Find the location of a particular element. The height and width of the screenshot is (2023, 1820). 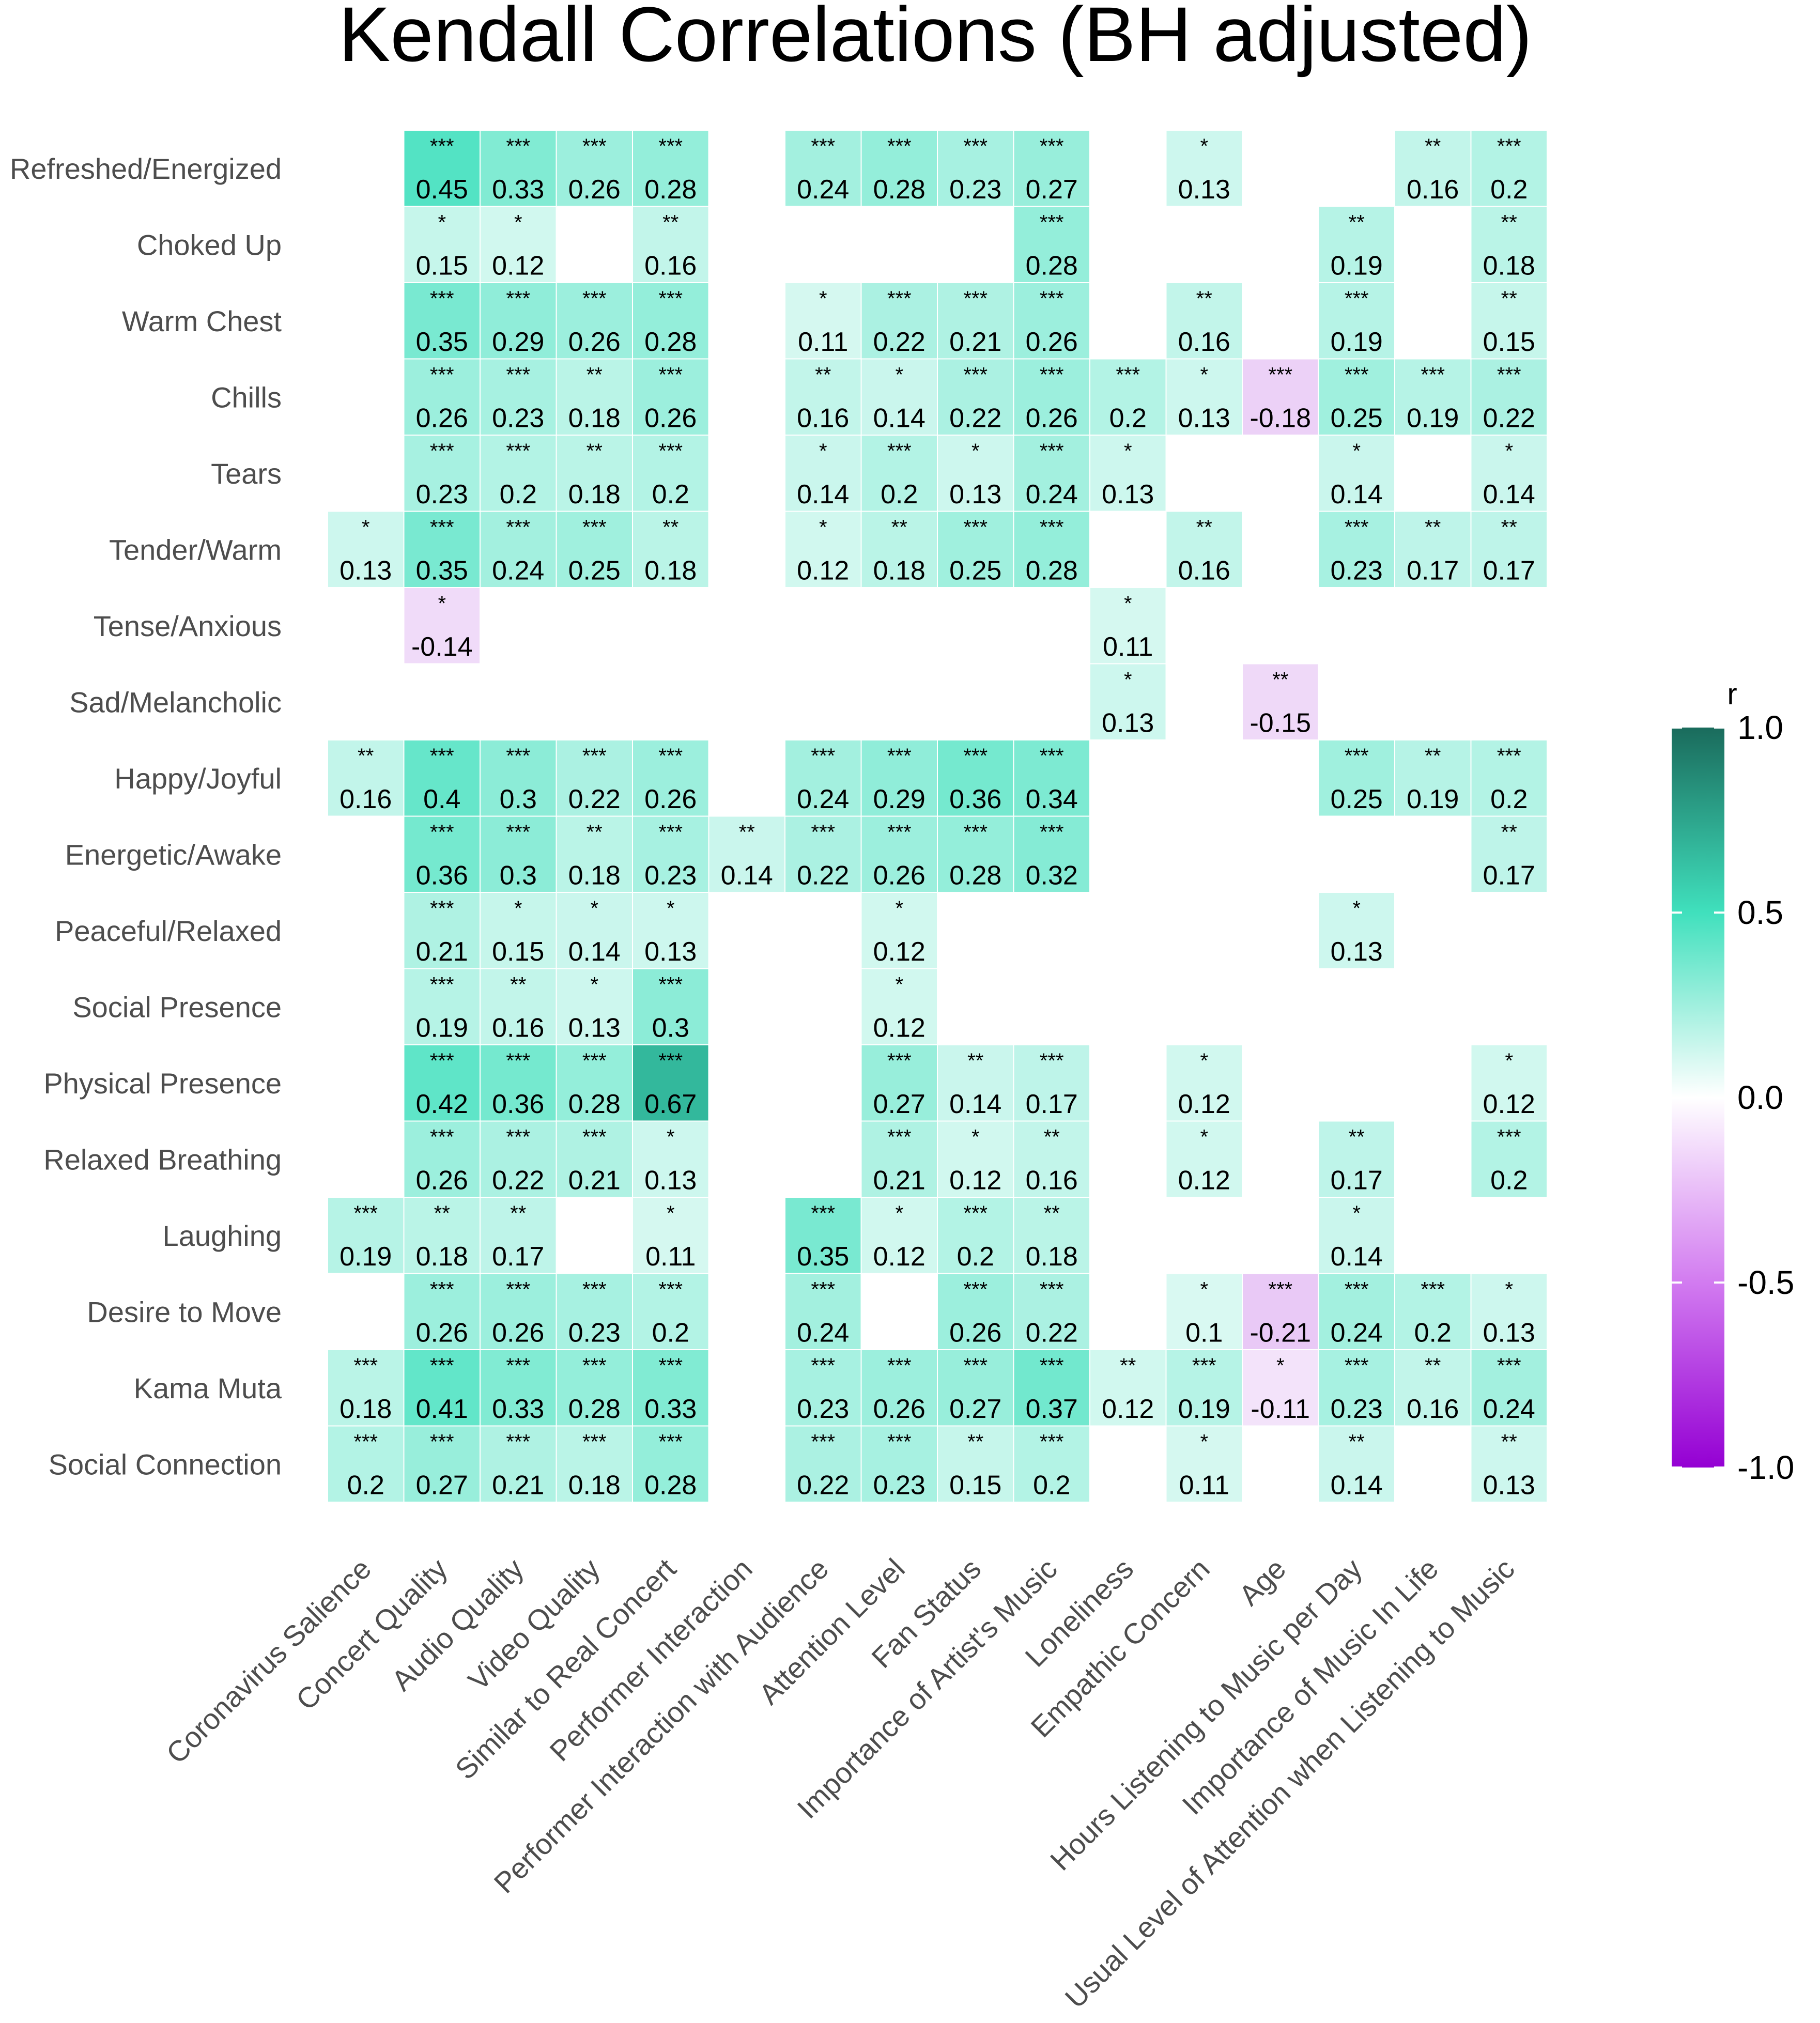

heatmap-cell: ** 0.16 is located at coordinates (1051, 1159).